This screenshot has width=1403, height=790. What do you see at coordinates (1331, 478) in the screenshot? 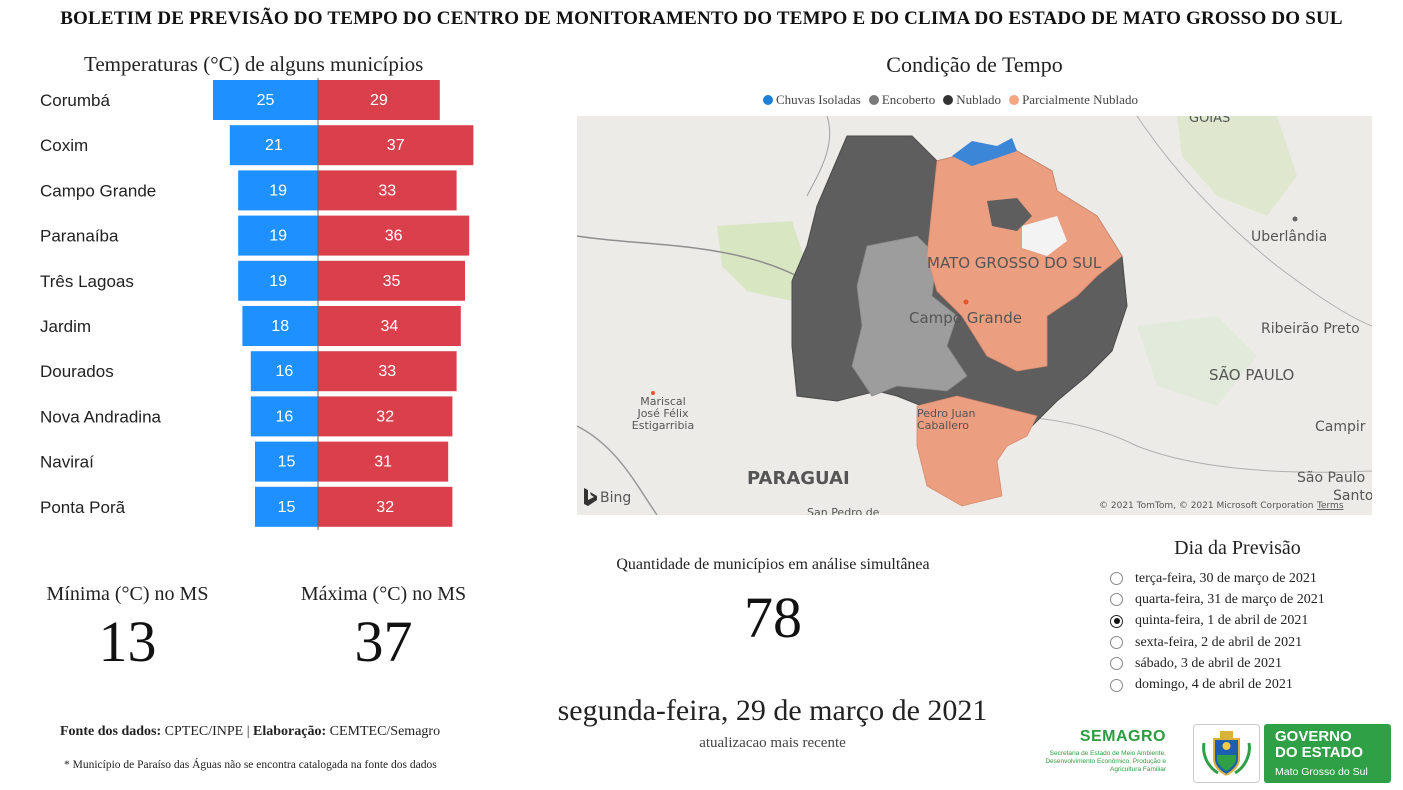
I see `map-label-sao-paulo-city: São Paulo` at bounding box center [1331, 478].